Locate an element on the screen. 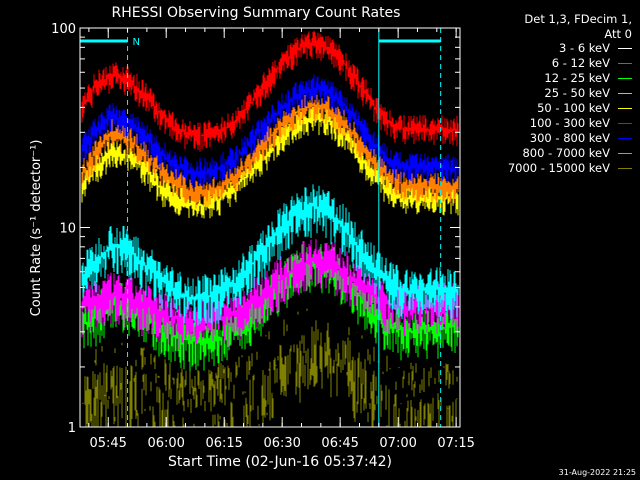 Image resolution: width=640 pixels, height=480 pixels. legend-label: 3 - 6 keV is located at coordinates (584, 48).